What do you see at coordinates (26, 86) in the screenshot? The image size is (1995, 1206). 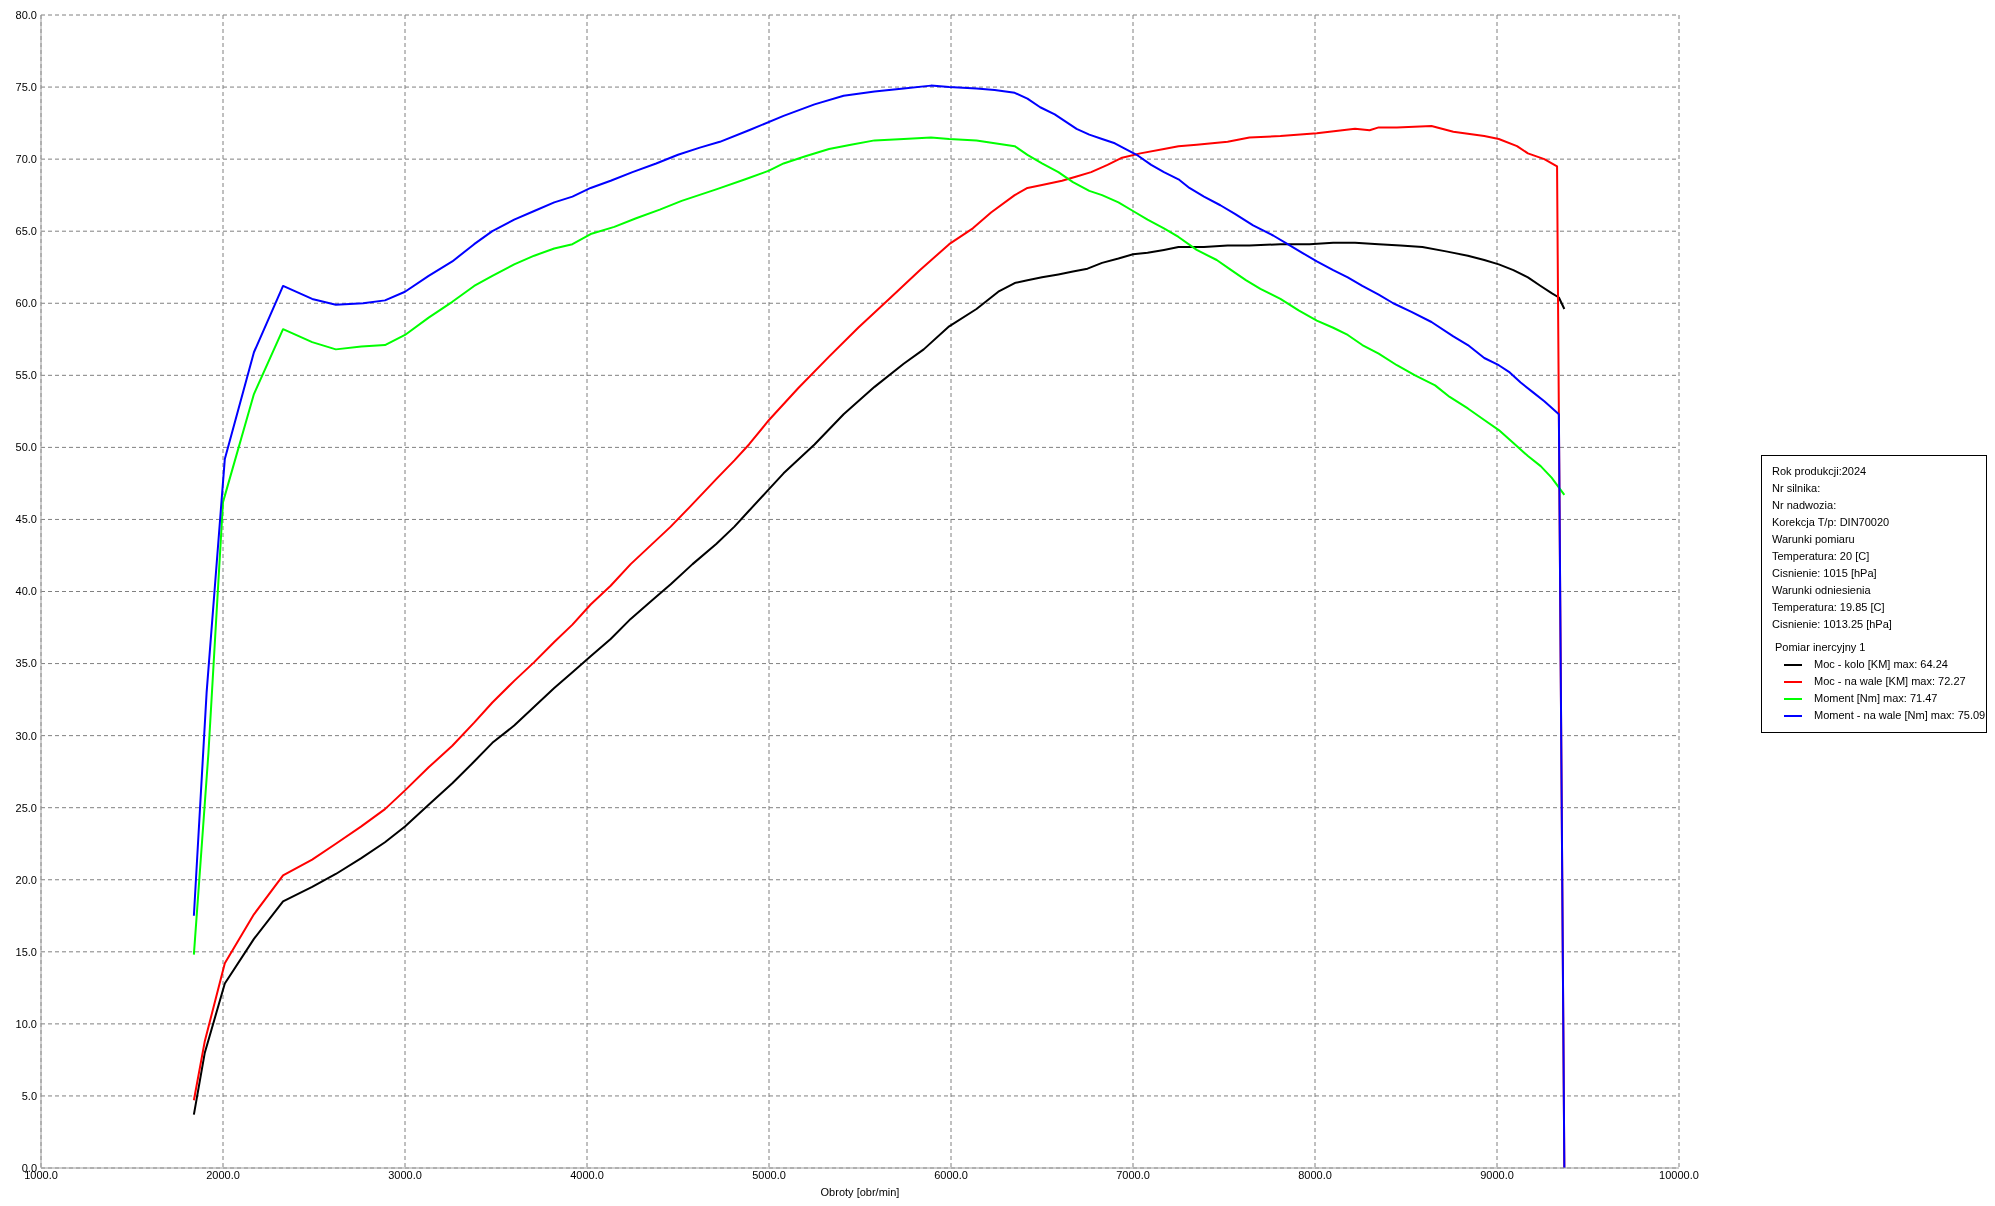 I see `y-tick-label: 75.0` at bounding box center [26, 86].